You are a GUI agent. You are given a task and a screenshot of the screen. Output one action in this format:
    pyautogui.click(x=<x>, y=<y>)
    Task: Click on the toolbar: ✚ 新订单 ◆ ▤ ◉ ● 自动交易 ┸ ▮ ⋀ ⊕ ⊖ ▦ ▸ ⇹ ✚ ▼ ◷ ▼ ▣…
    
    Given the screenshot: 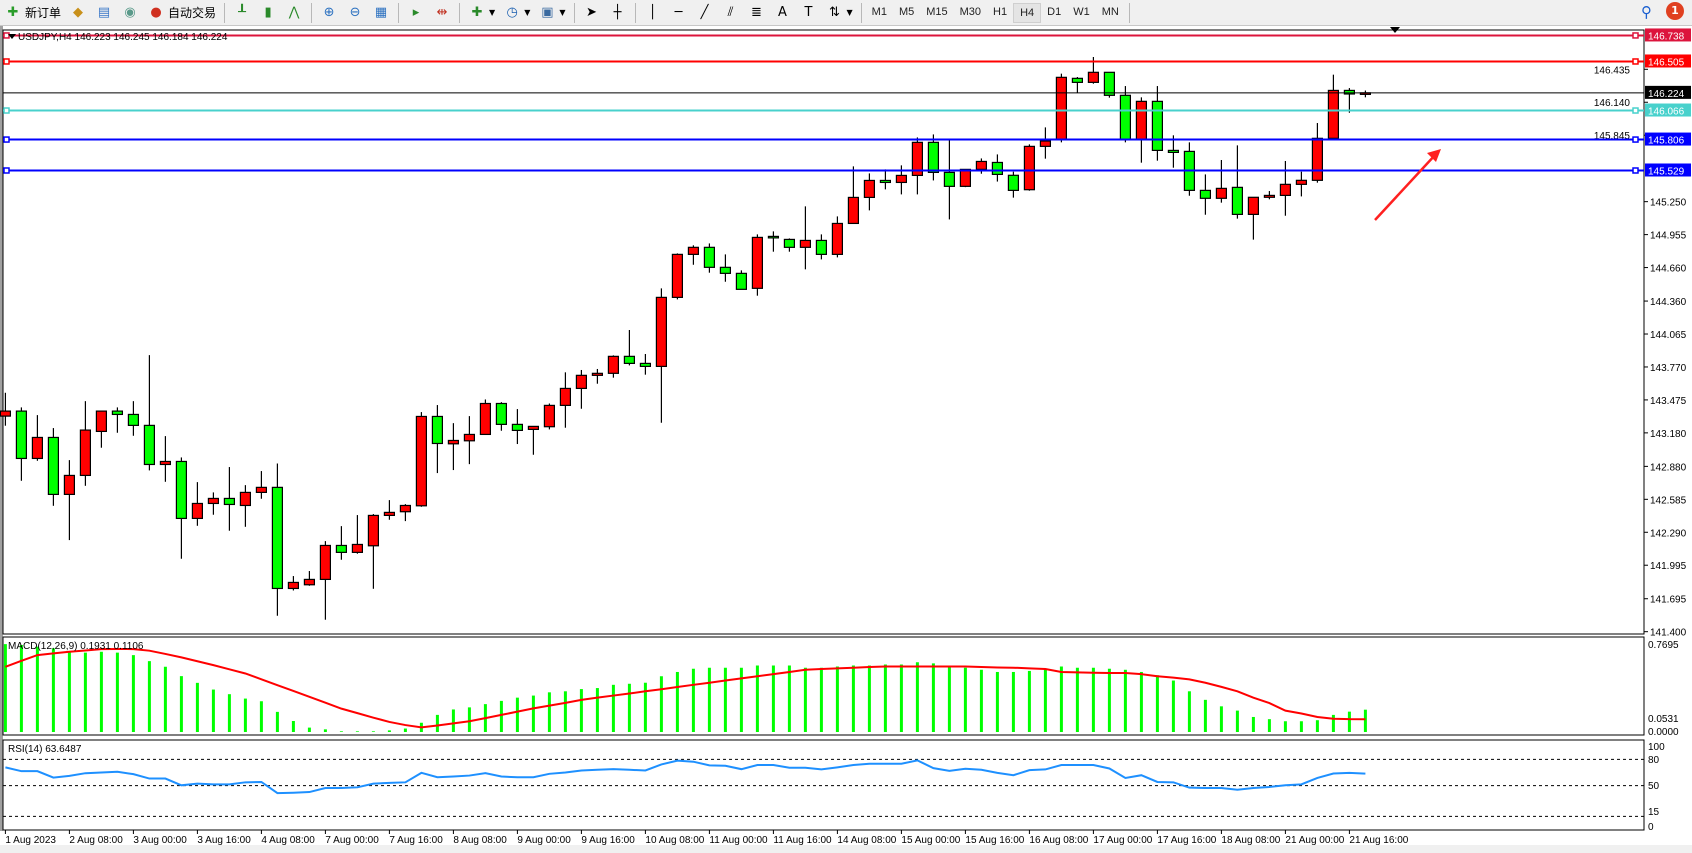 What is the action you would take?
    pyautogui.click(x=846, y=13)
    